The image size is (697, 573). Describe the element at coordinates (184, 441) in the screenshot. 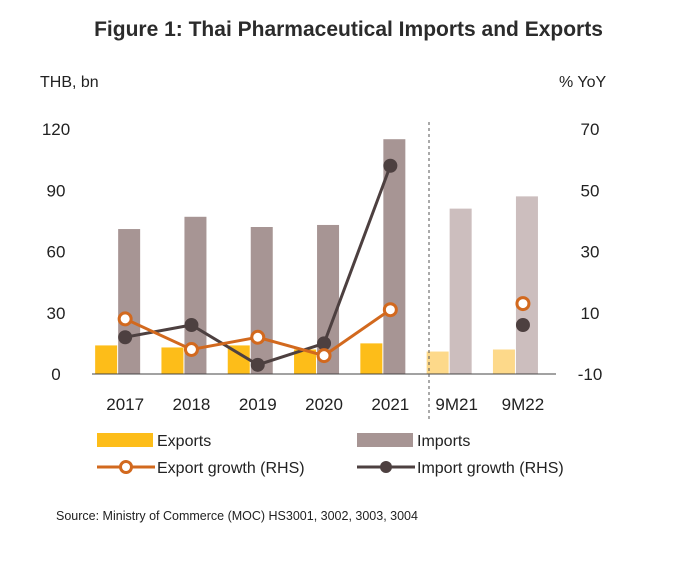

I see `legend-label: Exports` at that location.